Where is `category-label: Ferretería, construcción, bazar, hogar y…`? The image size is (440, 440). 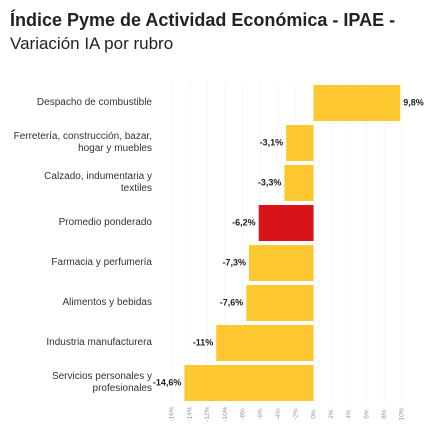
category-label: Ferretería, construcción, bazar, hogar y… is located at coordinates (82, 142).